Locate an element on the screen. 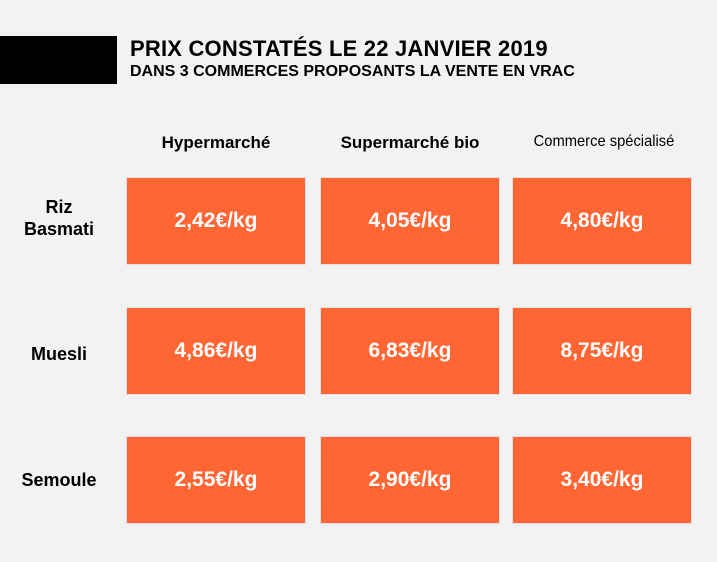 This screenshot has height=562, width=717. price-cell: 2,55€/kg is located at coordinates (216, 480).